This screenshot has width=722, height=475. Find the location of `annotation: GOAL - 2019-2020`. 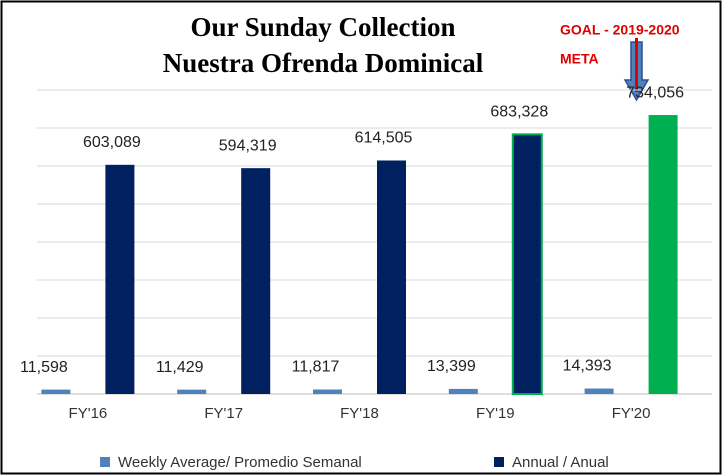

annotation: GOAL - 2019-2020 is located at coordinates (620, 30).